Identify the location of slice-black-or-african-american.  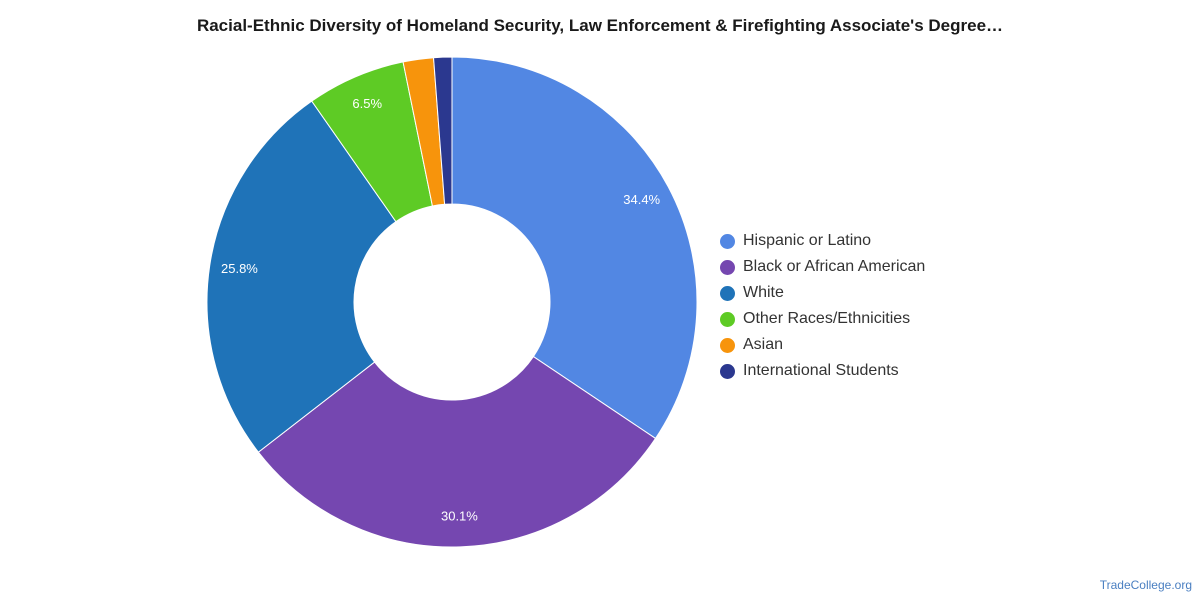
(457, 451).